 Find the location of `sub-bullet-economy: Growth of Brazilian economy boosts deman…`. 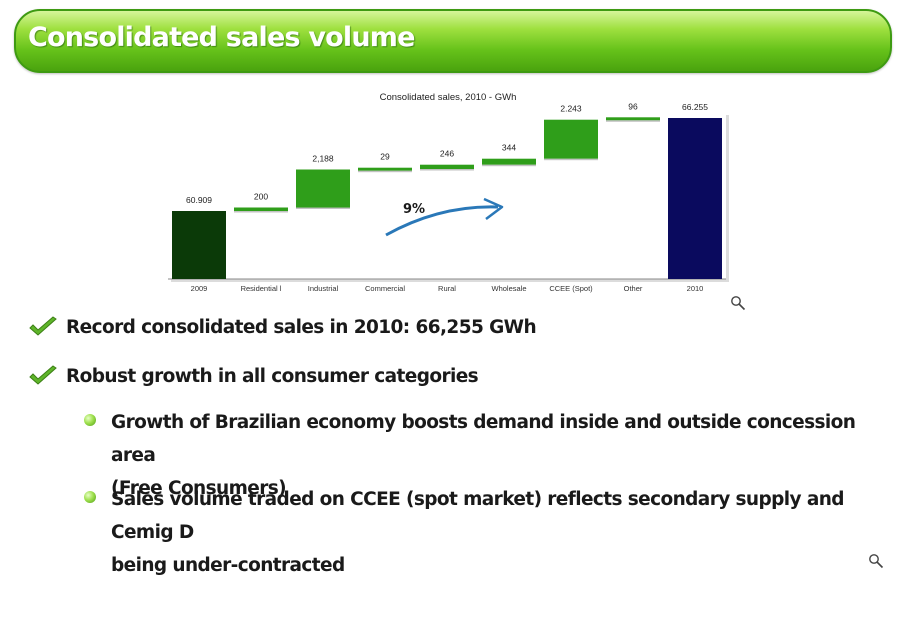

sub-bullet-economy: Growth of Brazilian economy boosts deman… is located at coordinates (491, 455).